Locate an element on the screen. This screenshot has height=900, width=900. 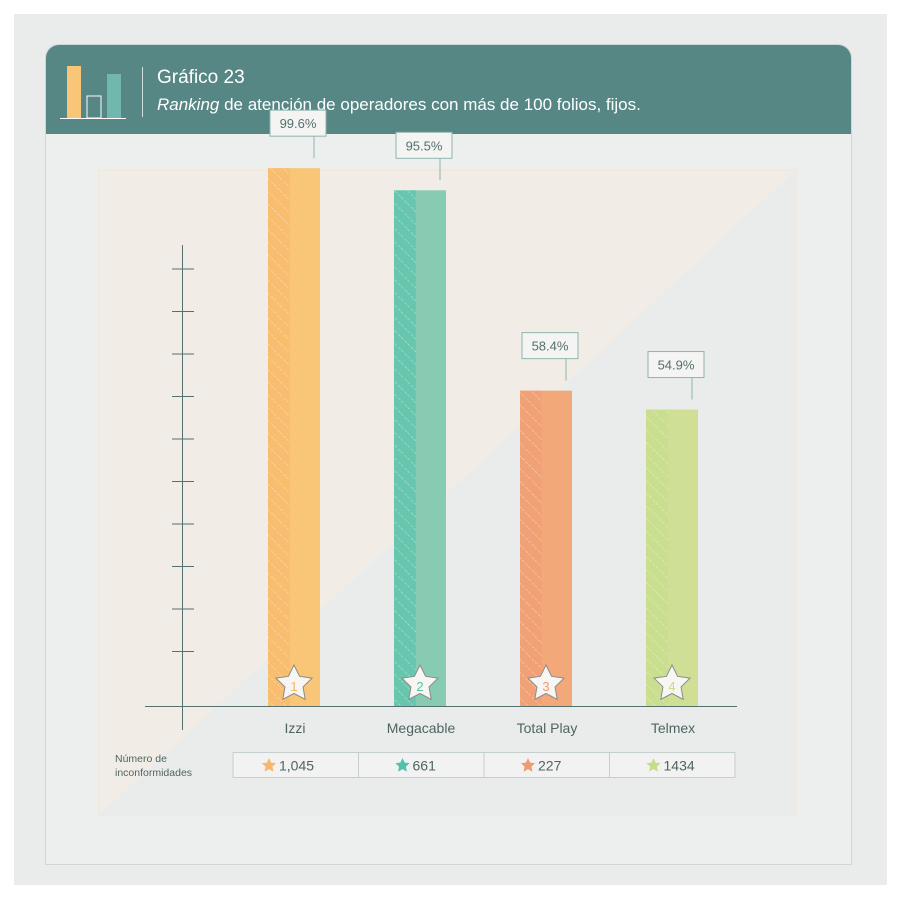
chart-number: Gráfico 23 is located at coordinates (201, 77).